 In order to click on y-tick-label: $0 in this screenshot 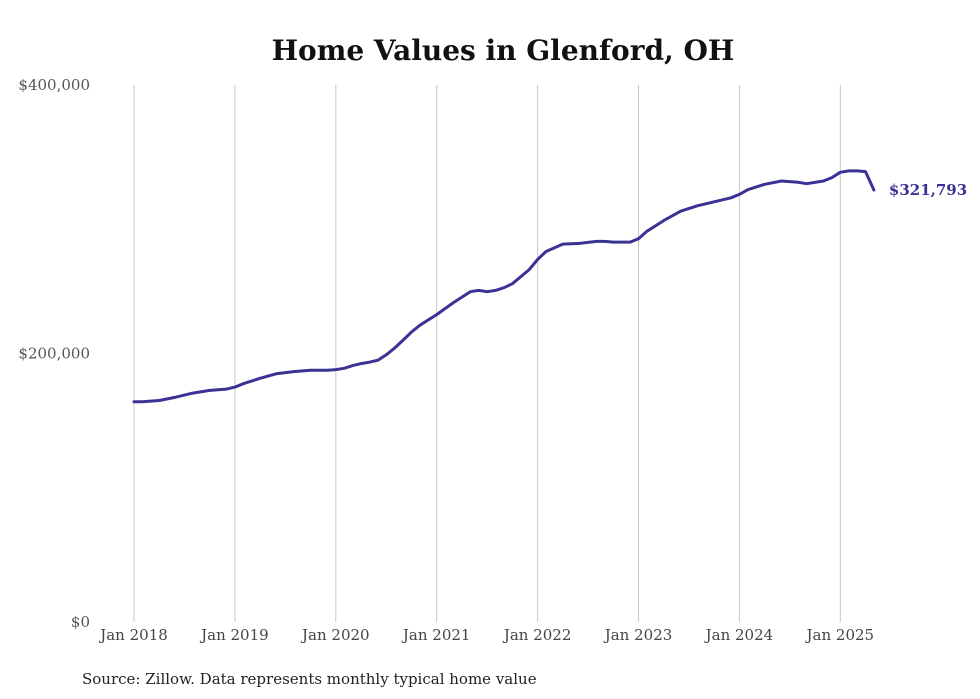, I will do `click(80, 622)`.